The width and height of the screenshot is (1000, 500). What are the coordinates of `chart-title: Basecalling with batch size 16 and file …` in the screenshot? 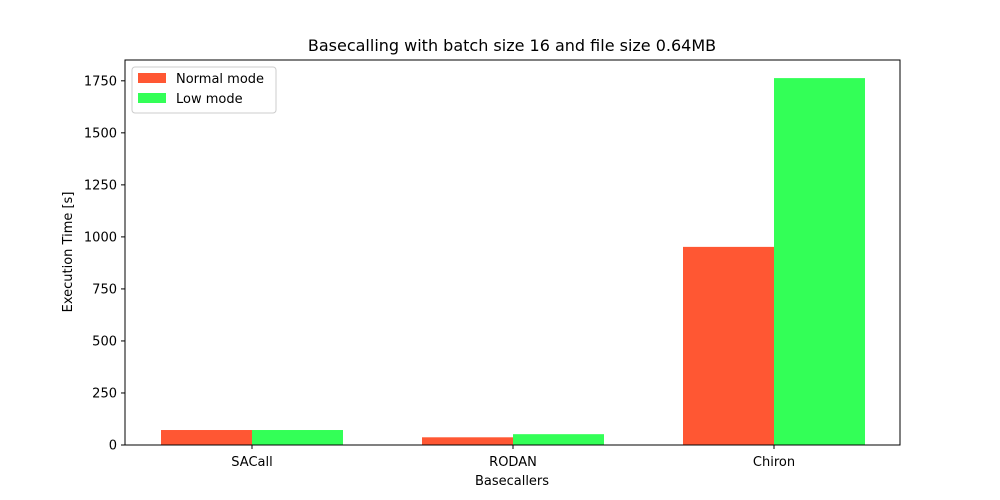 It's located at (512, 45).